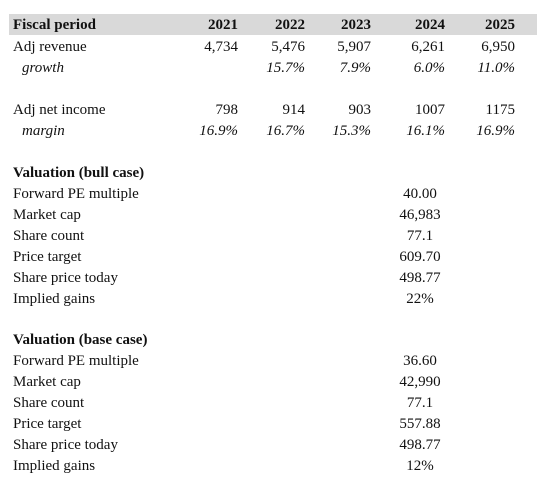 This screenshot has width=547, height=483. Describe the element at coordinates (227, 110) in the screenshot. I see `cell: 798` at that location.